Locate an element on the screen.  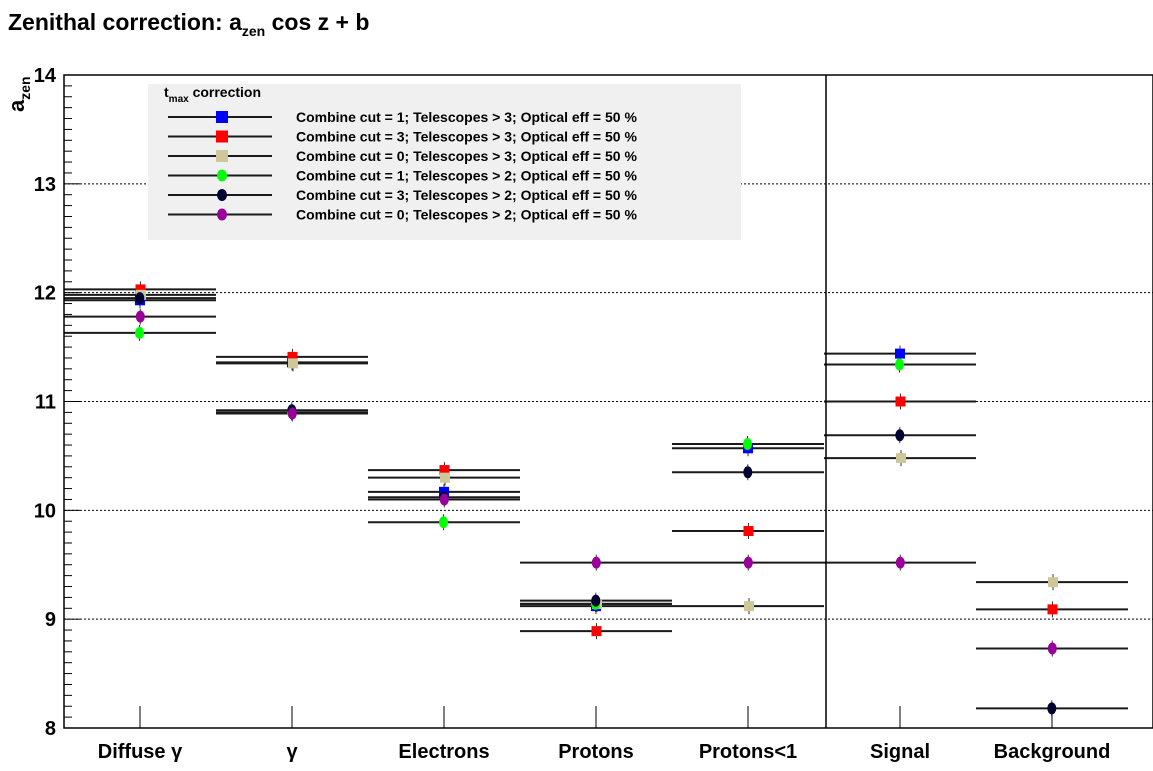
chart-title-main: Zenithal correction: a is located at coordinates (125, 22).